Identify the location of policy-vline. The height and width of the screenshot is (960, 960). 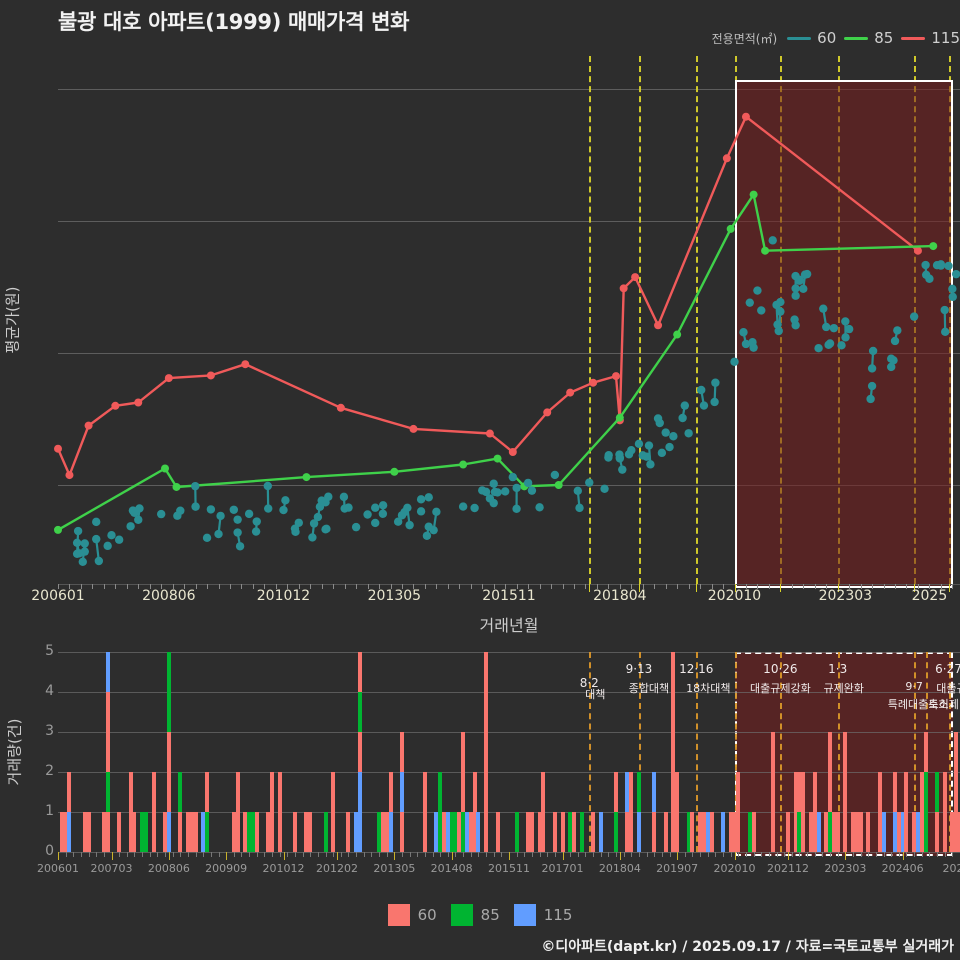
(915, 752).